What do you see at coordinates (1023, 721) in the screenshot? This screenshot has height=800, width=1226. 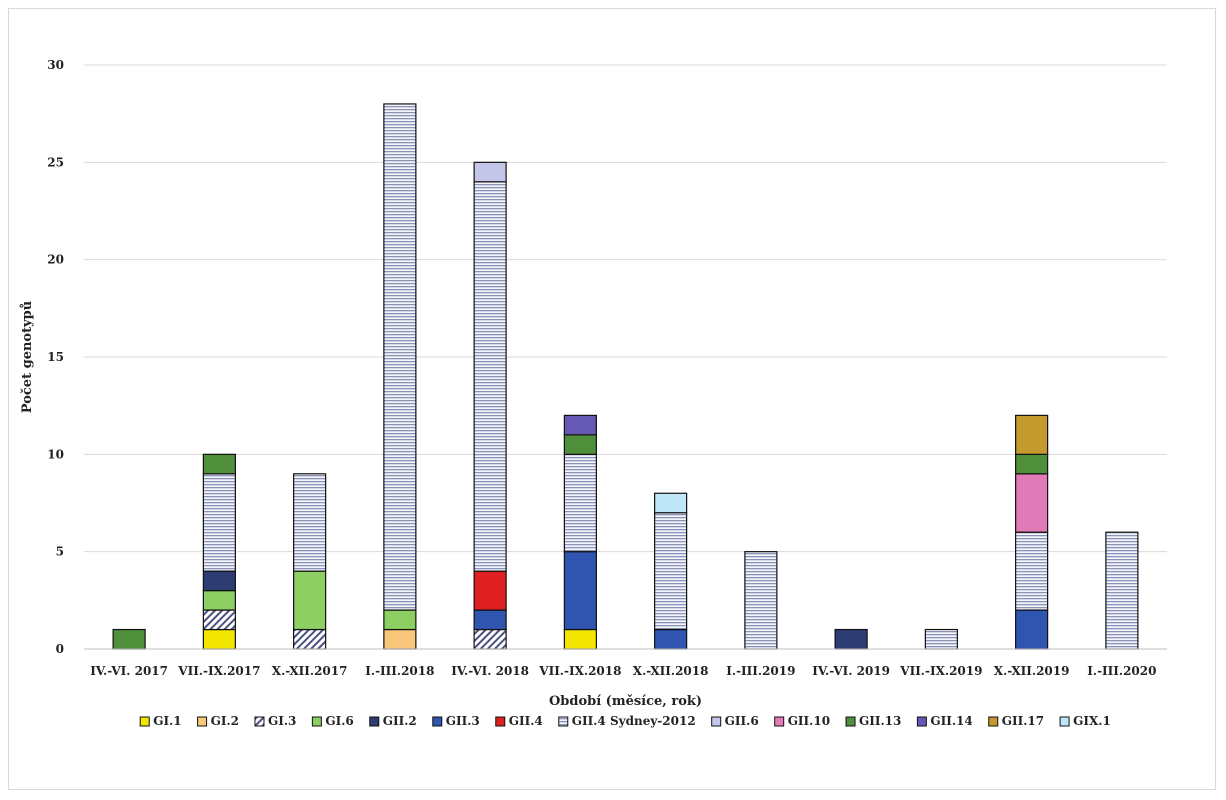 I see `legend-label: GII.17` at bounding box center [1023, 721].